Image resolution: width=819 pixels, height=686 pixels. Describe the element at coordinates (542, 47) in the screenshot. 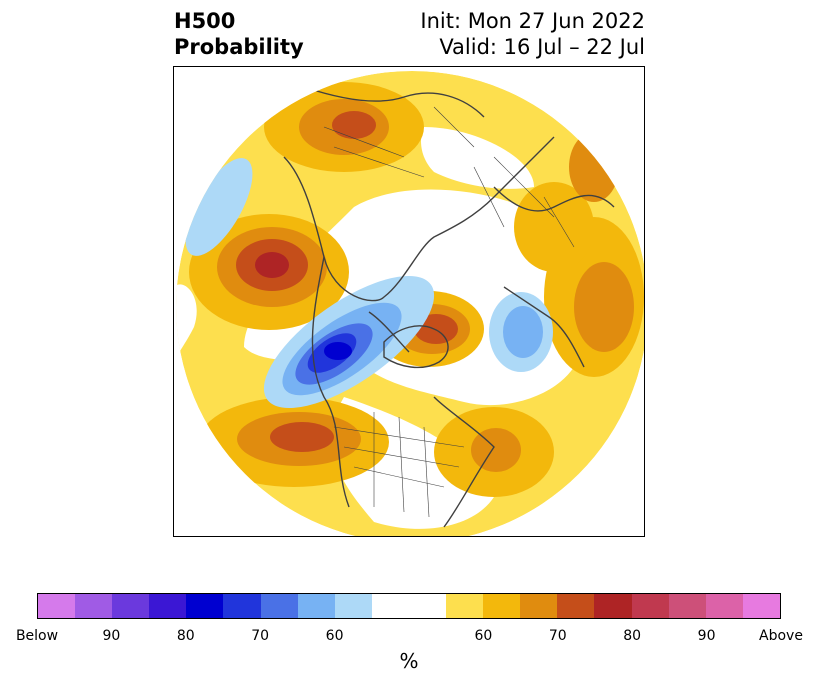

I see `valid-dates: Valid: 16 Jul – 22 Jul` at that location.